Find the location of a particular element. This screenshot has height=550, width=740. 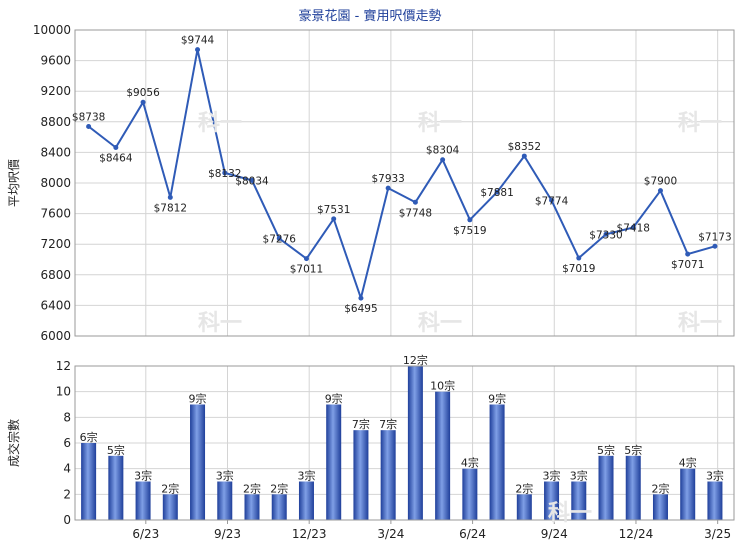

price-data-label: $8304 is located at coordinates (443, 151).